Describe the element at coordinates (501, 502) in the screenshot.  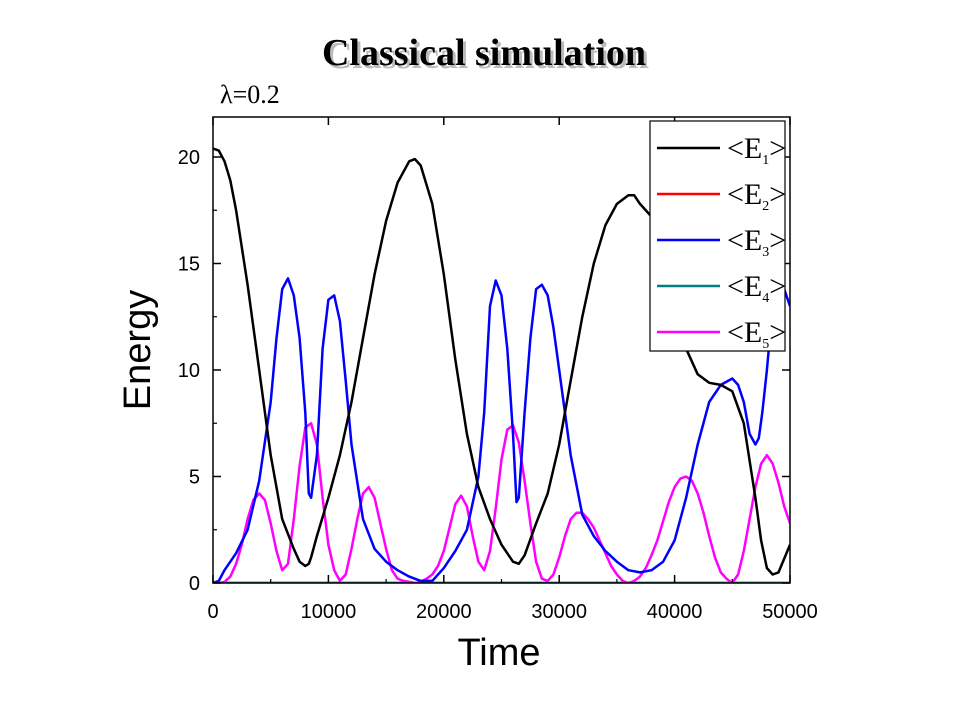
I see `series-line-e5` at that location.